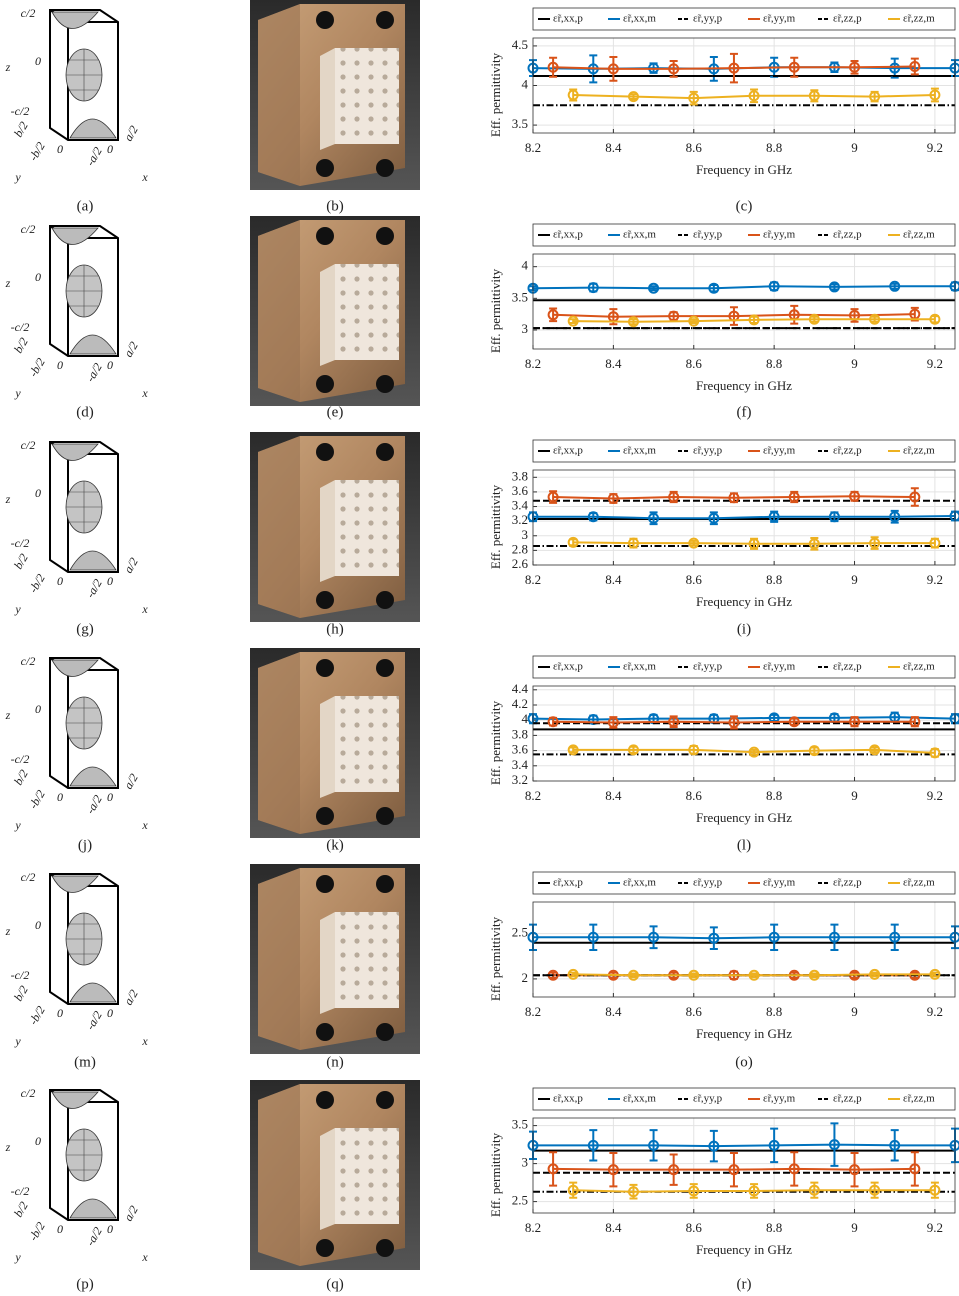 The width and height of the screenshot is (959, 1296). I want to click on legend-label: ε̃r,yy,p, so click(708, 19).